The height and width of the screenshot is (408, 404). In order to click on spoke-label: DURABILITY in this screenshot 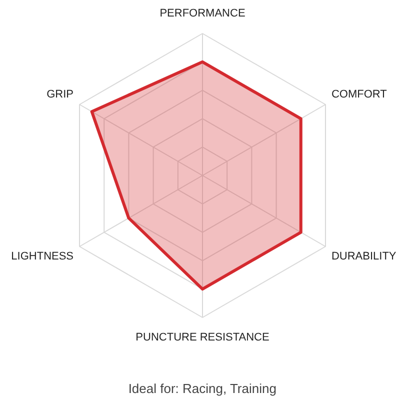, I will do `click(364, 256)`.